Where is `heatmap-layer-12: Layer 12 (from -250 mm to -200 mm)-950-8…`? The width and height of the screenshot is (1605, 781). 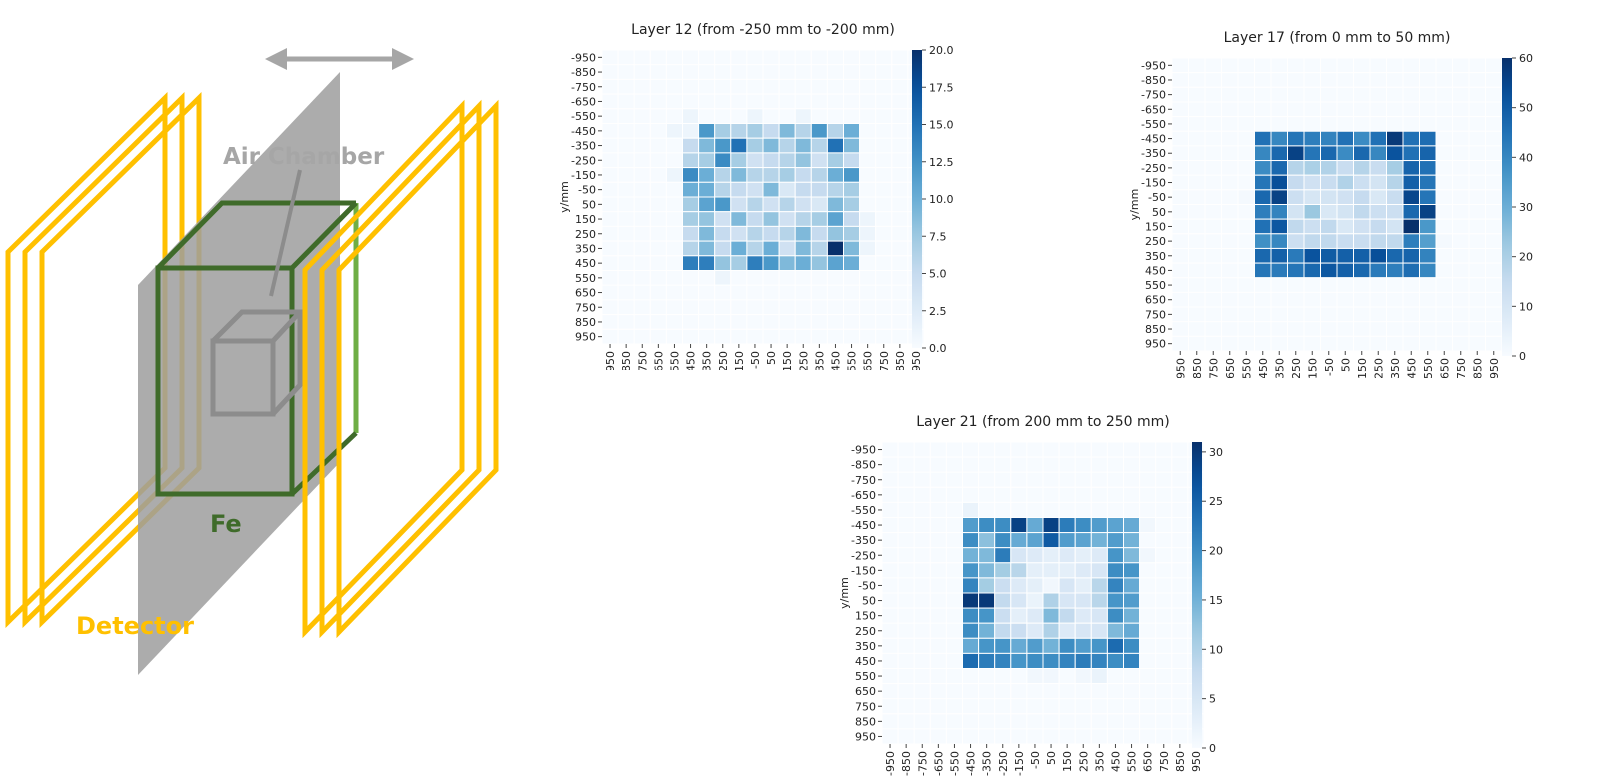 heatmap-layer-12: Layer 12 (from -250 mm to -200 mm)-950-8… is located at coordinates (757, 196).